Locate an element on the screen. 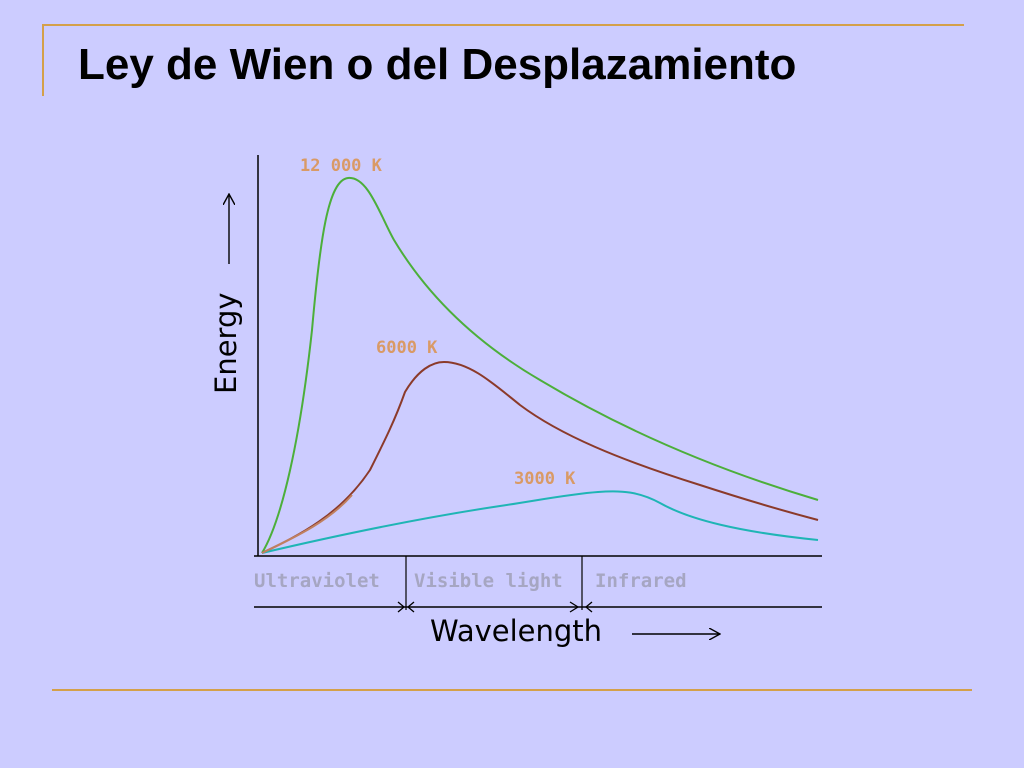 This screenshot has width=1024, height=768. slide-title: Ley de Wien o del Desplazamiento is located at coordinates (437, 64).